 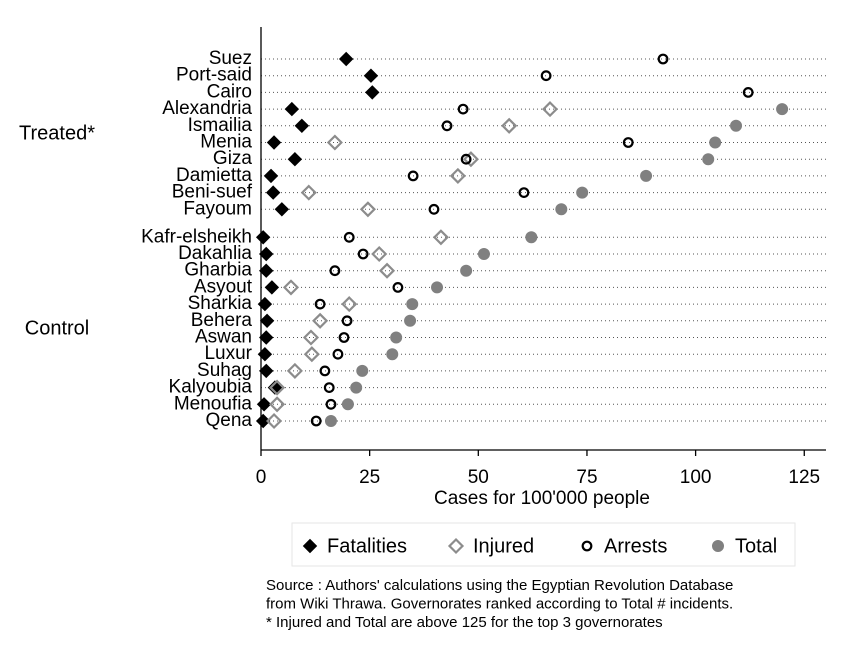 What do you see at coordinates (217, 208) in the screenshot?
I see `category-label: Fayoum` at bounding box center [217, 208].